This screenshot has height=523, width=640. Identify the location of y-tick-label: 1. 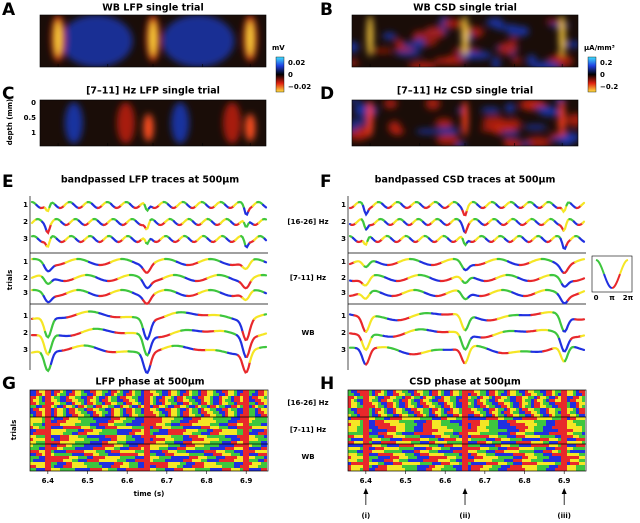
(33, 133).